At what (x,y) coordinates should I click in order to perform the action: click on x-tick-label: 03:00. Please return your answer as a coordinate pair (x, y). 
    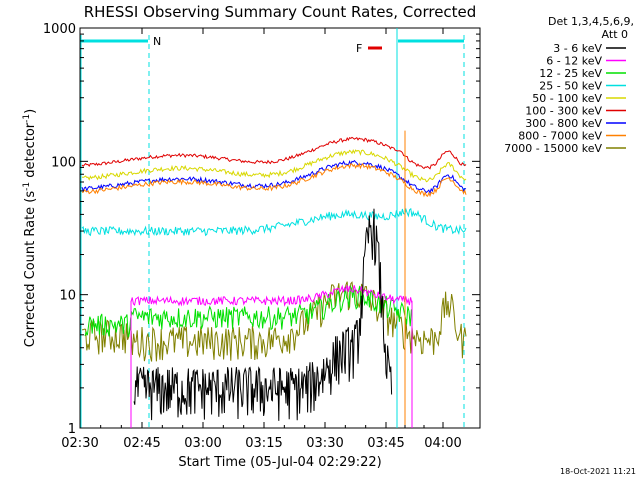
    Looking at the image, I should click on (202, 443).